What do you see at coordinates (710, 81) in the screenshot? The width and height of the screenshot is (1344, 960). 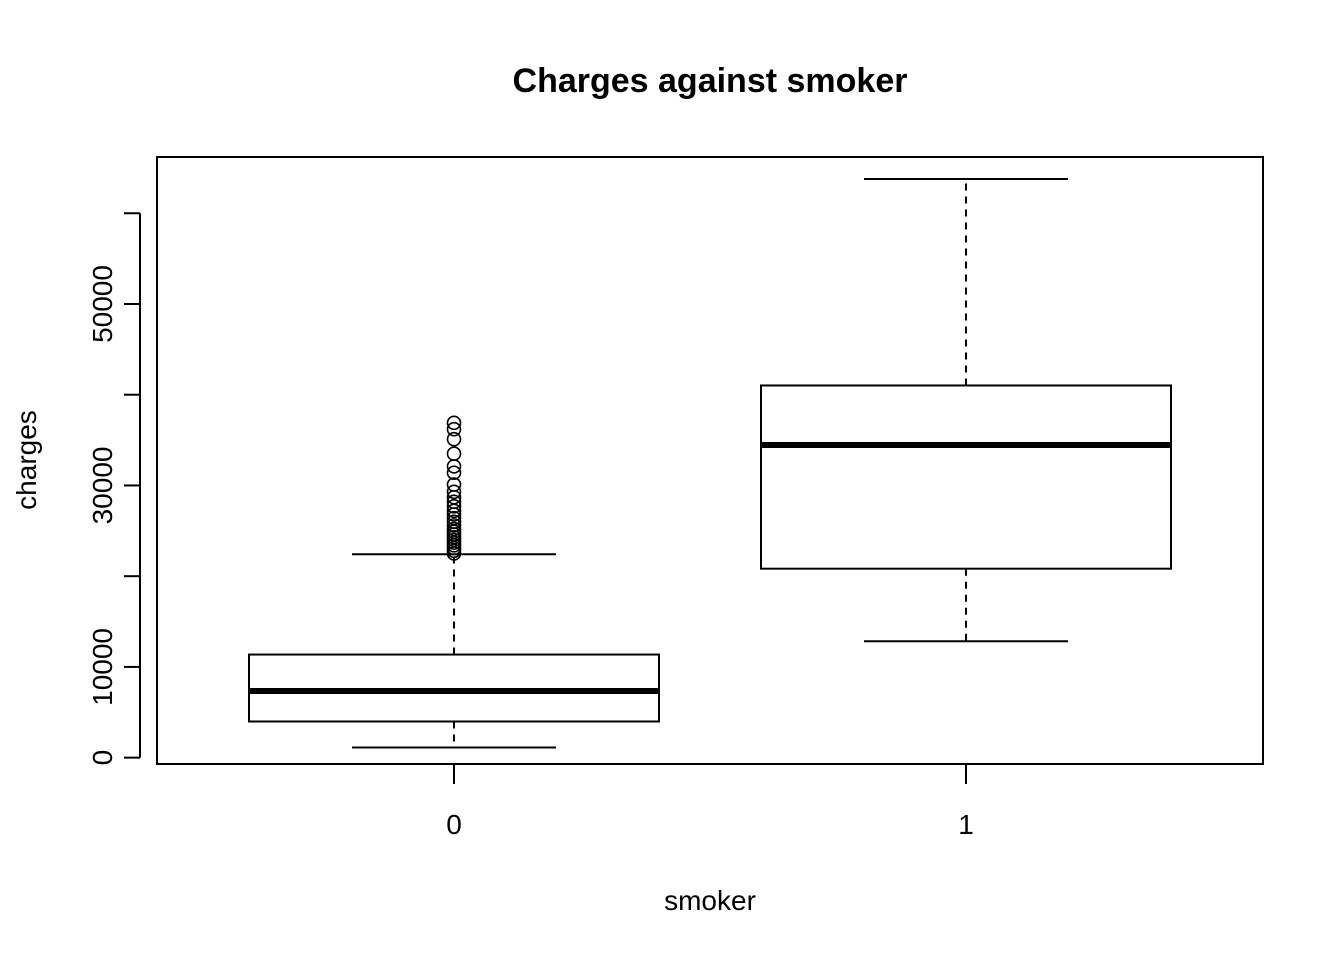 I see `chart-title: Charges against smoker` at bounding box center [710, 81].